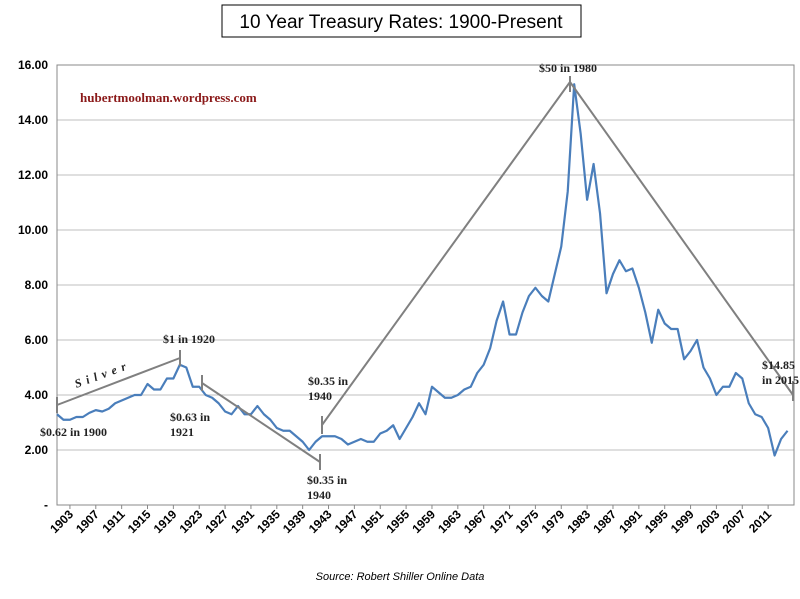  What do you see at coordinates (320, 521) in the screenshot?
I see `x-tick-label: 1943` at bounding box center [320, 521].